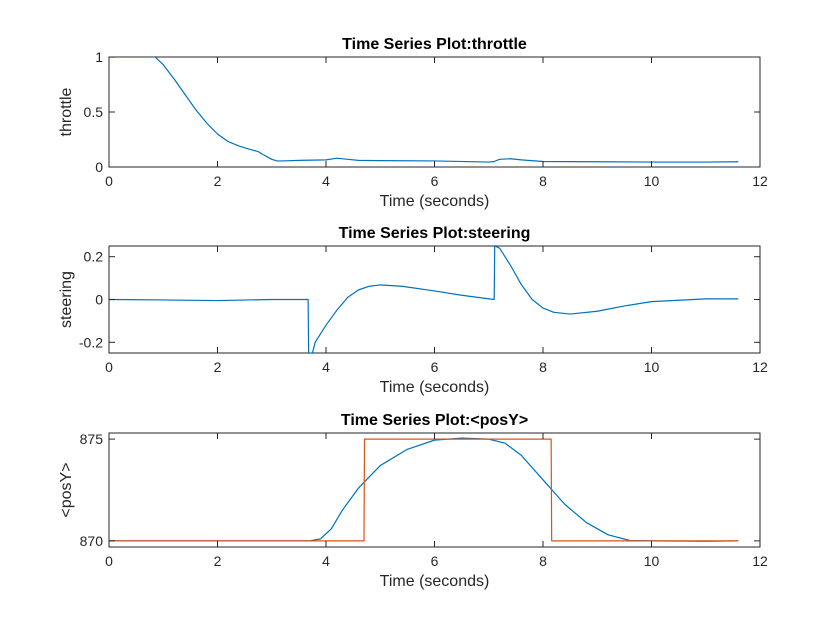  I want to click on x-tick-label-posy: 6, so click(435, 561).